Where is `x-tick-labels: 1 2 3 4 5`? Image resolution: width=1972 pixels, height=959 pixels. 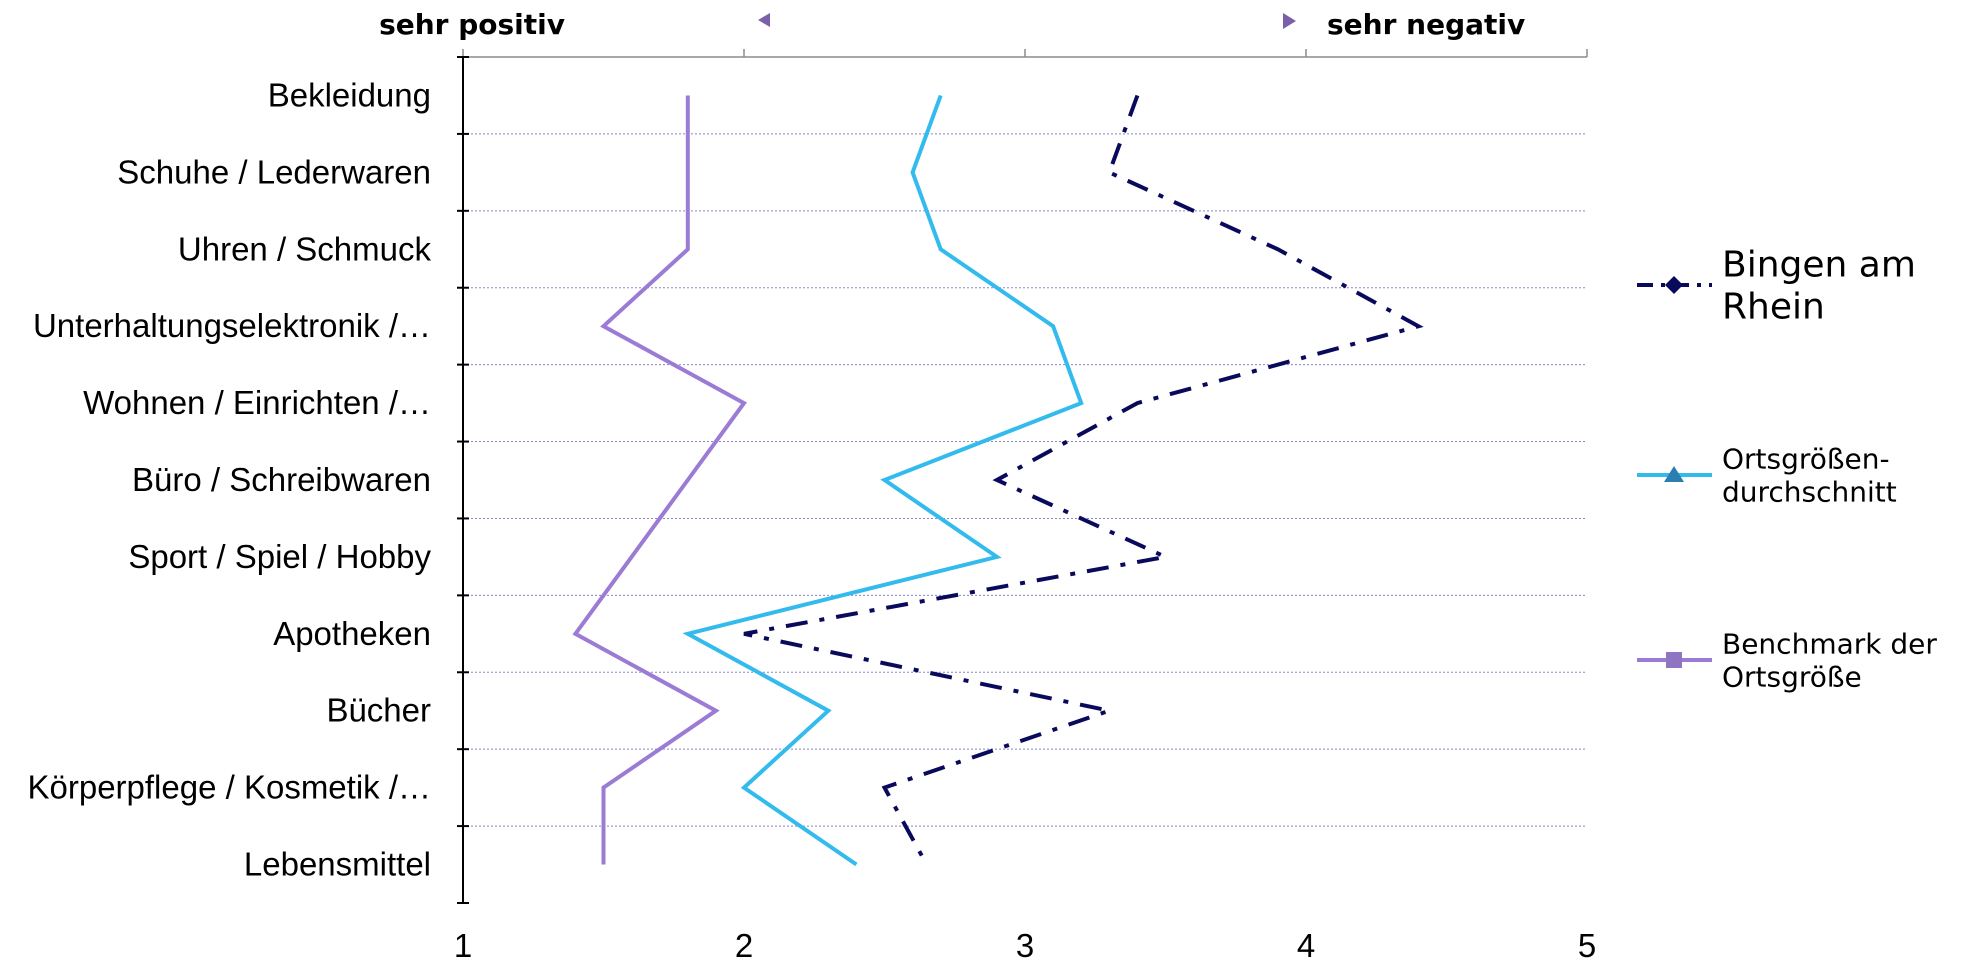
x-tick-labels: 1 2 3 4 5 is located at coordinates (1025, 943).